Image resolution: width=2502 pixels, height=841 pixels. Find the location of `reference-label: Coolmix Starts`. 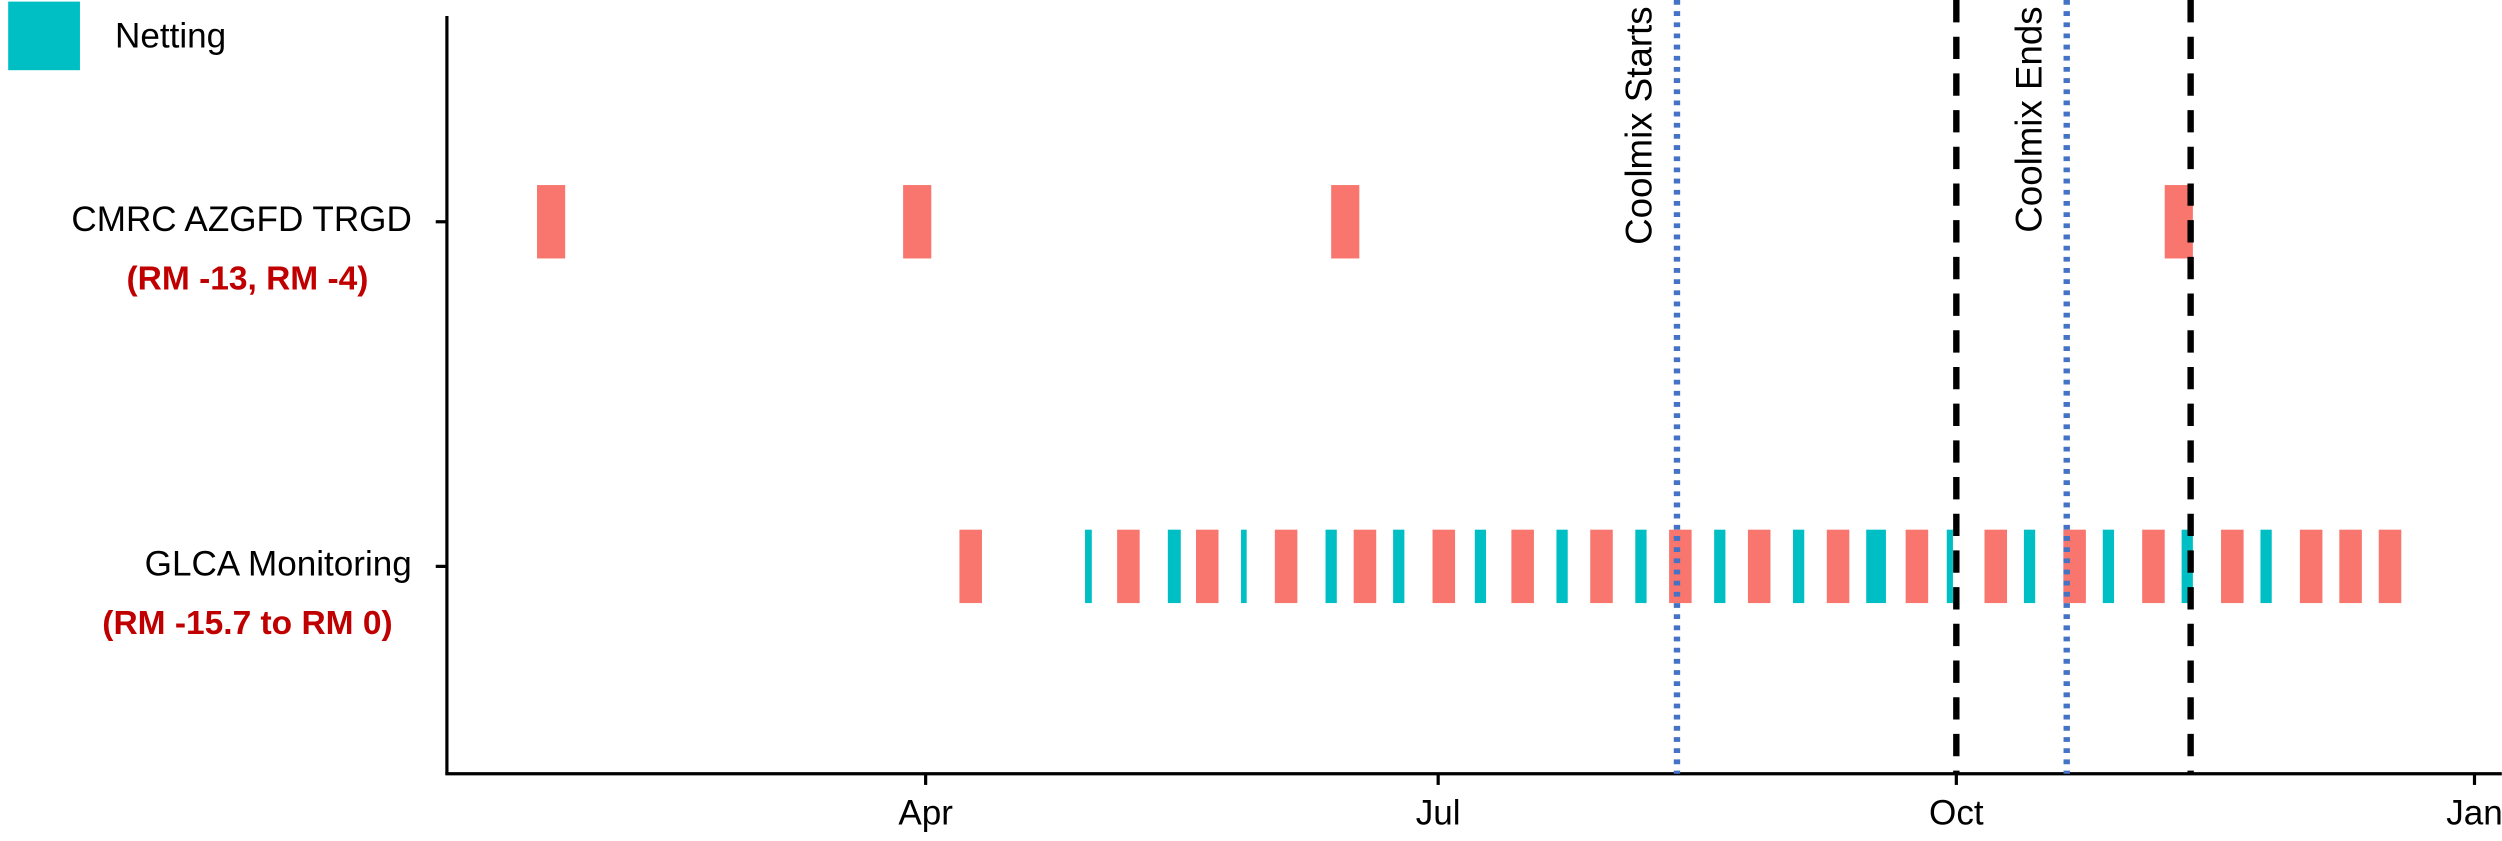

reference-label: Coolmix Starts is located at coordinates (1639, 125).